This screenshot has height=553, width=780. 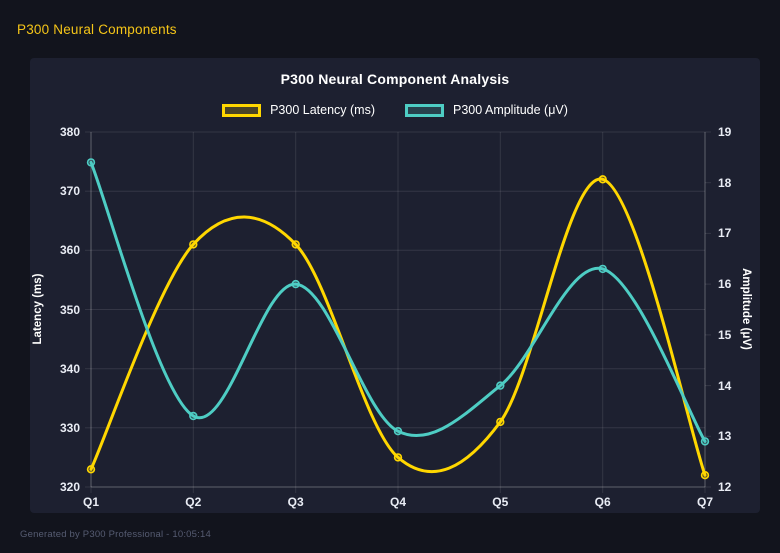 What do you see at coordinates (725, 284) in the screenshot?
I see `y-tick-label-right: 16` at bounding box center [725, 284].